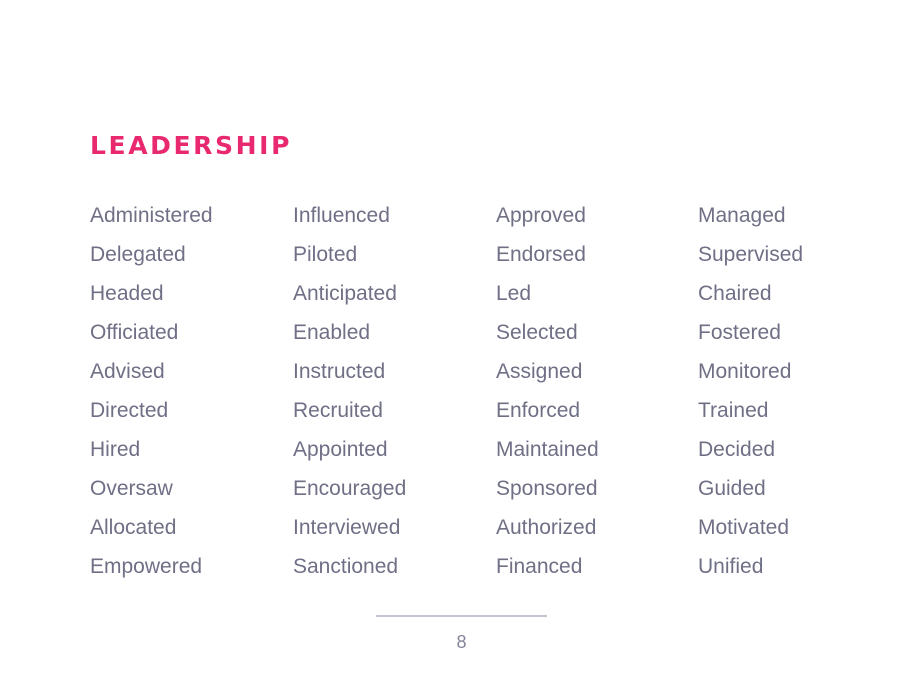 Image resolution: width=923 pixels, height=693 pixels. What do you see at coordinates (138, 254) in the screenshot?
I see `word-item: Delegated` at bounding box center [138, 254].